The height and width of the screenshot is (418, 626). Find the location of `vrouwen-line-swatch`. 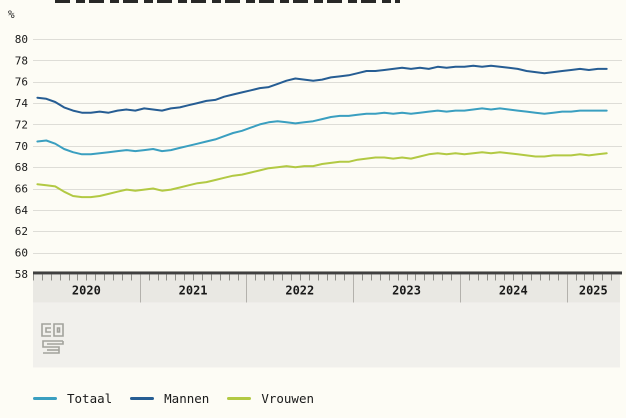

vrouwen-line-swatch is located at coordinates (239, 398).